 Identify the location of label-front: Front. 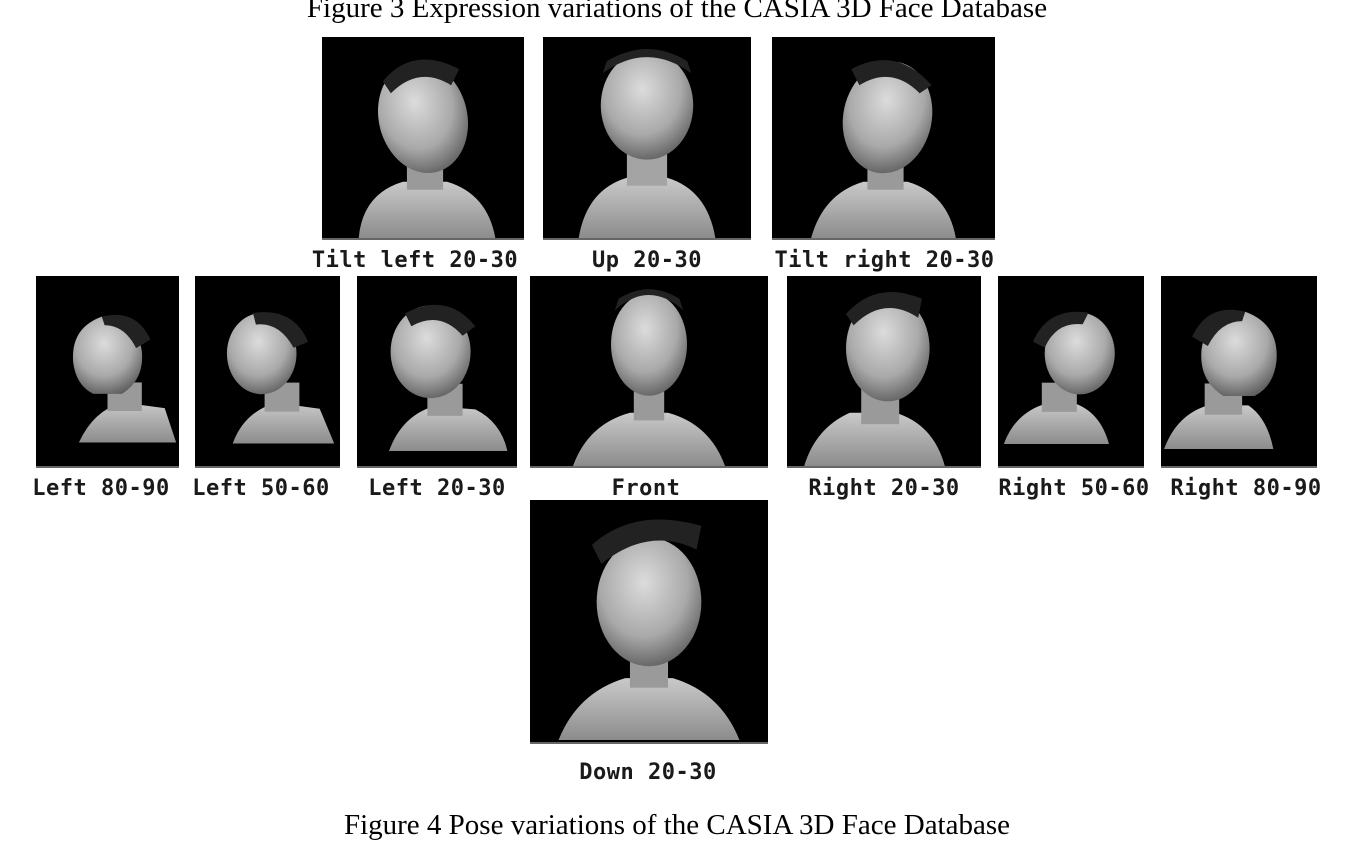
(646, 488).